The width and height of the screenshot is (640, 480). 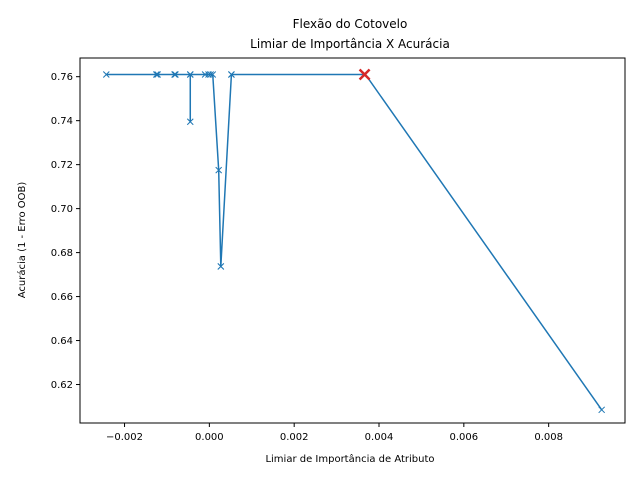 What do you see at coordinates (349, 459) in the screenshot?
I see `x-axis-label: Limiar de Importância de Atributo` at bounding box center [349, 459].